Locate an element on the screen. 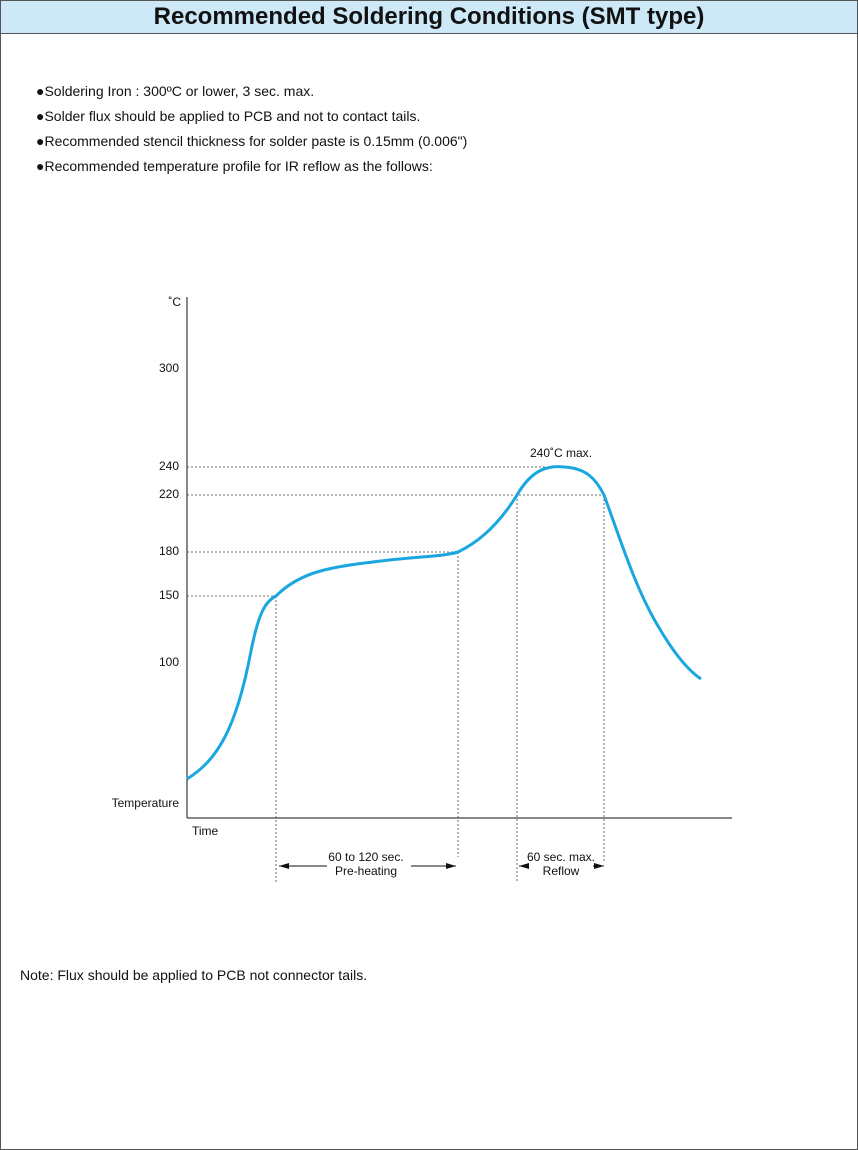 Image resolution: width=858 pixels, height=1150 pixels. y-tick-label: 100 is located at coordinates (169, 662).